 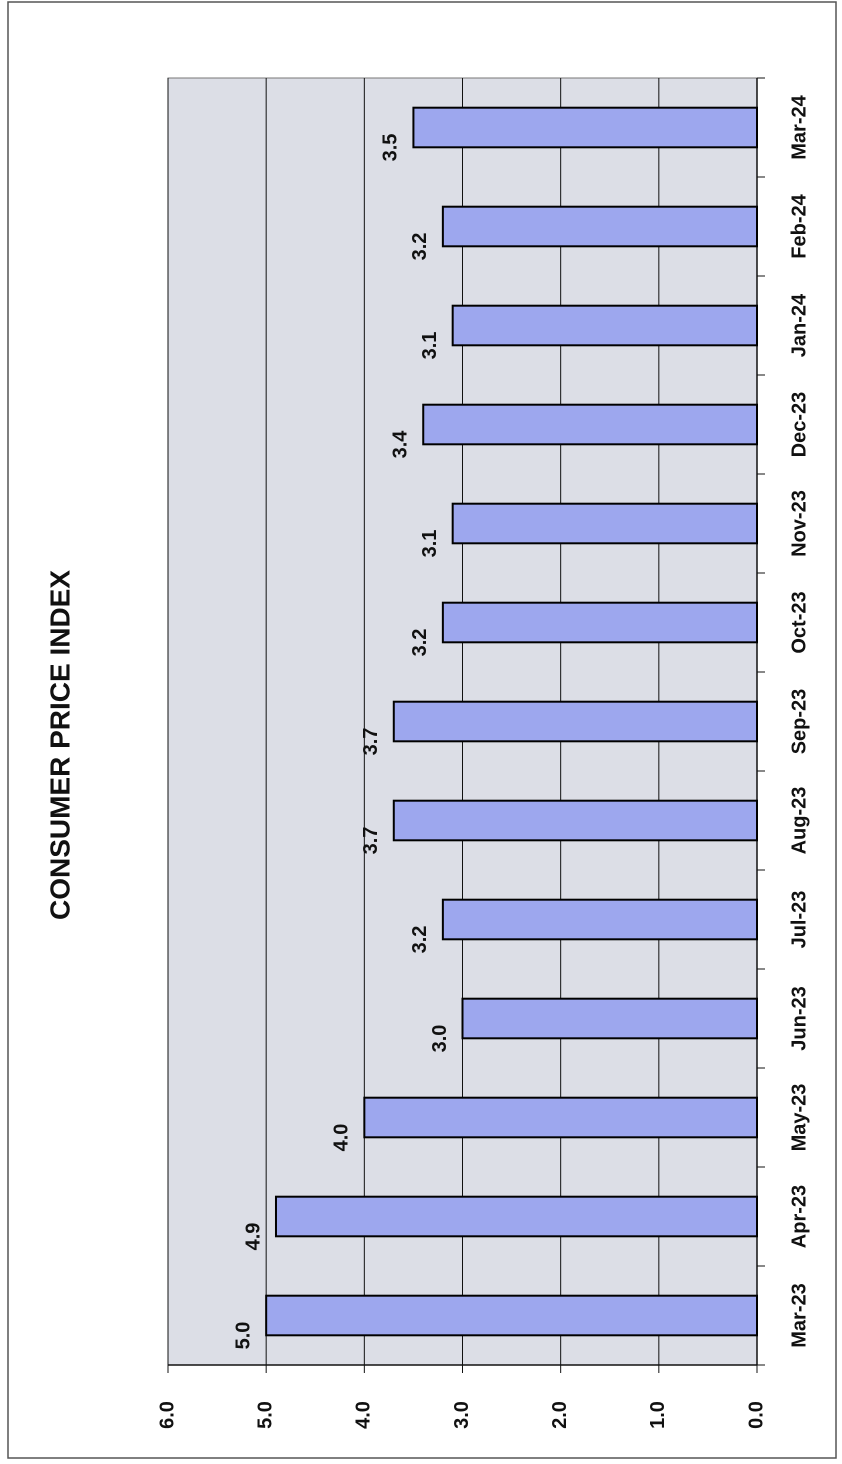 I want to click on data-label: 4.0, so click(x=342, y=1138).